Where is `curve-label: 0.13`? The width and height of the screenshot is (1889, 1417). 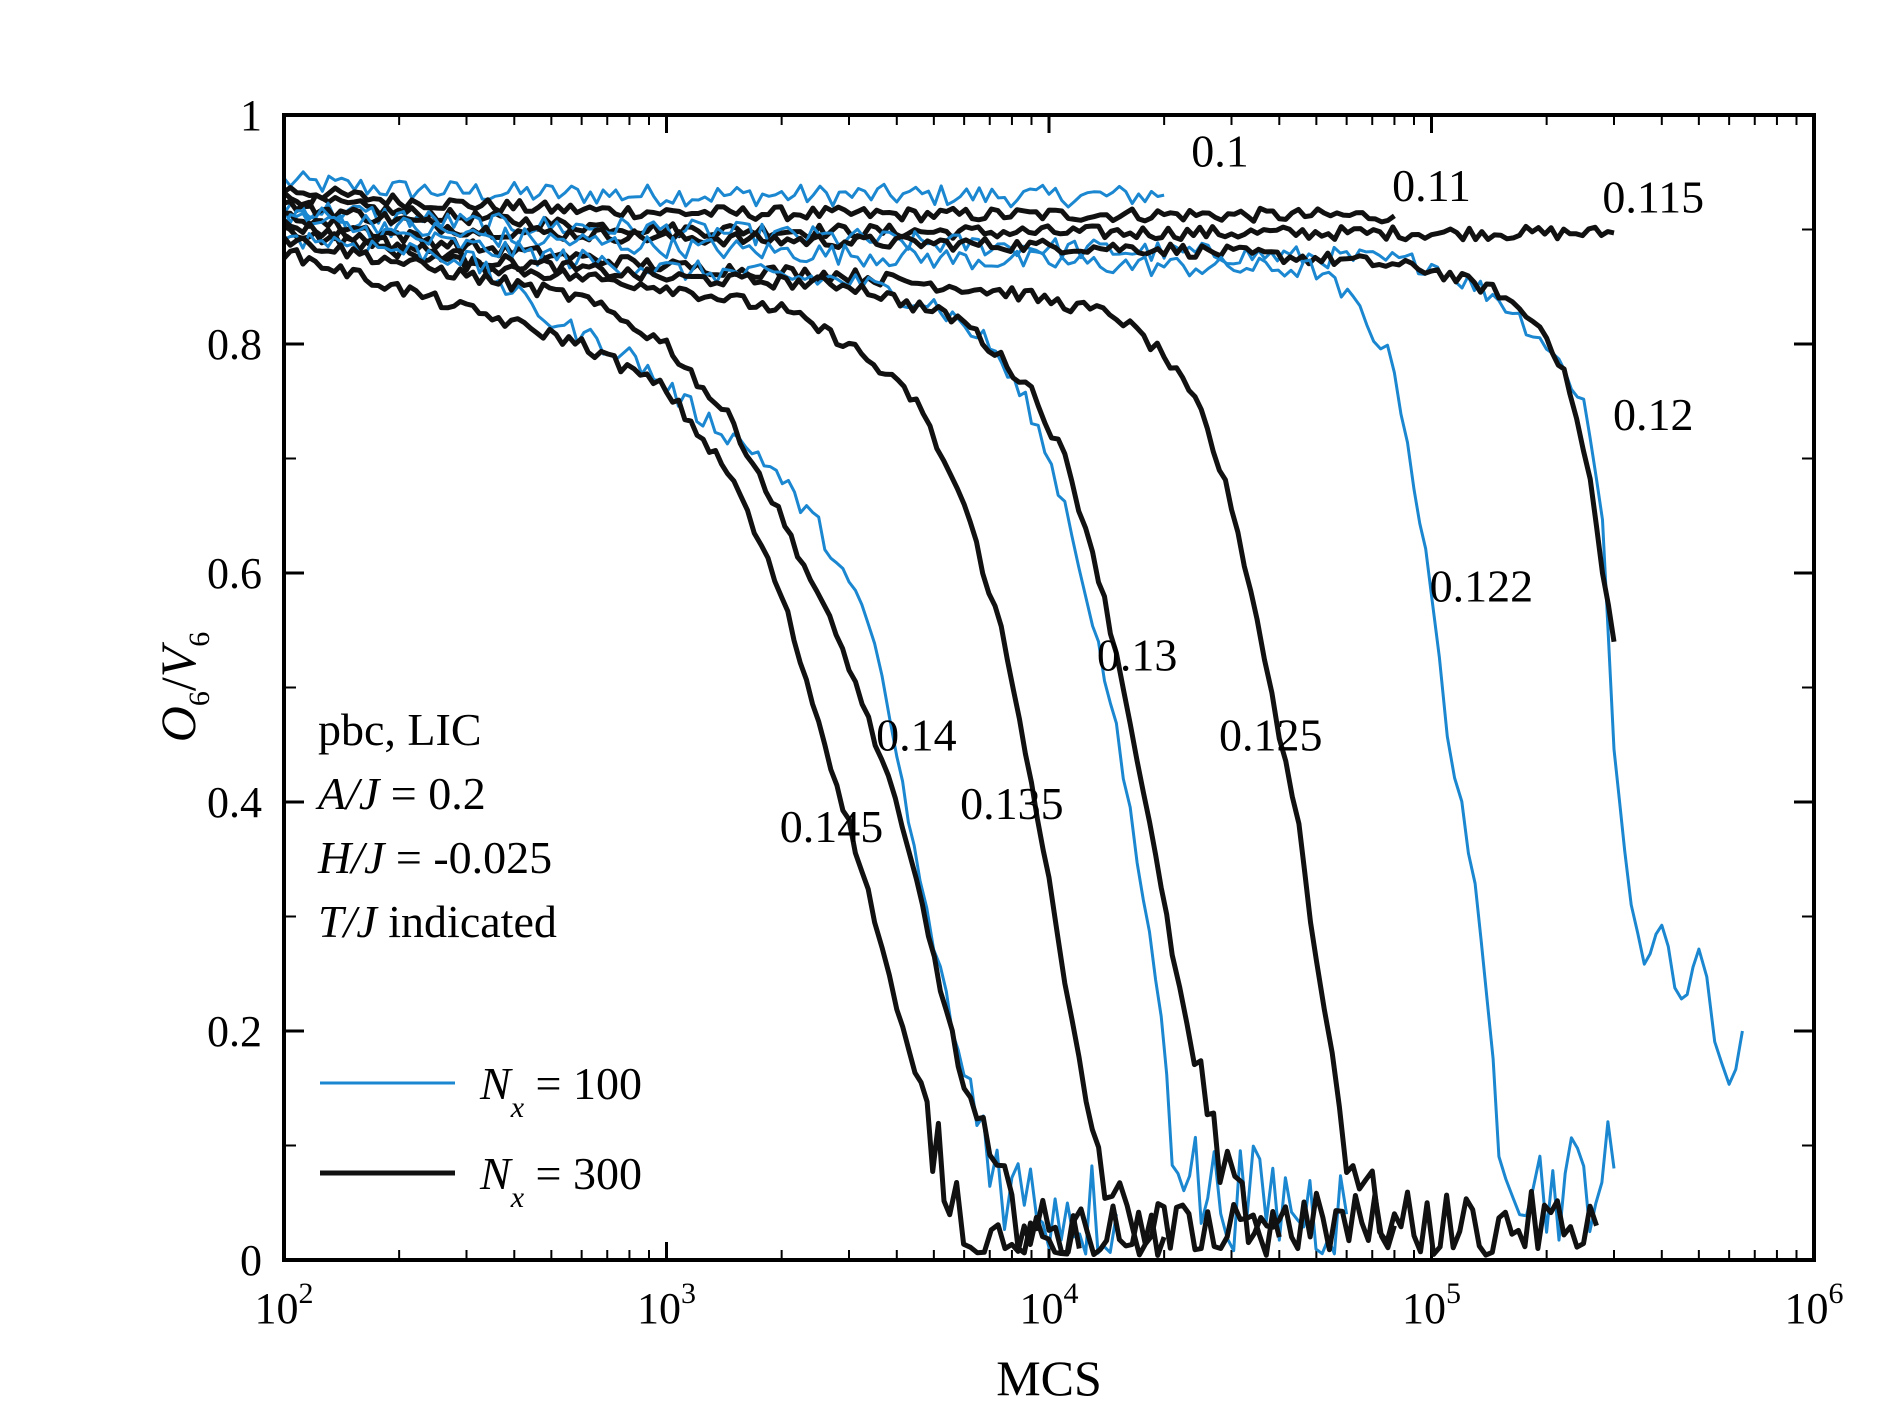
curve-label: 0.13 is located at coordinates (1137, 654).